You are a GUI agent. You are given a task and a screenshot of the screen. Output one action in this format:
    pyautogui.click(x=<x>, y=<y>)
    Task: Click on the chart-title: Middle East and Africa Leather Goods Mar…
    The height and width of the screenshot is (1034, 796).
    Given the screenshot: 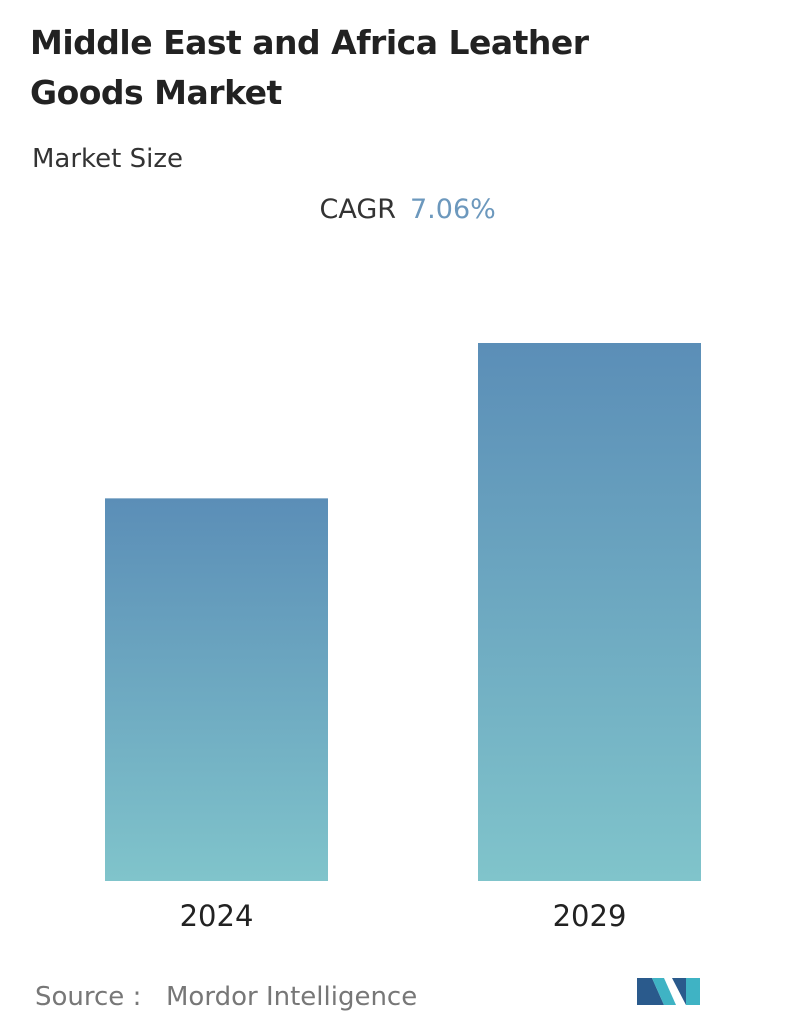 What is the action you would take?
    pyautogui.click(x=309, y=67)
    